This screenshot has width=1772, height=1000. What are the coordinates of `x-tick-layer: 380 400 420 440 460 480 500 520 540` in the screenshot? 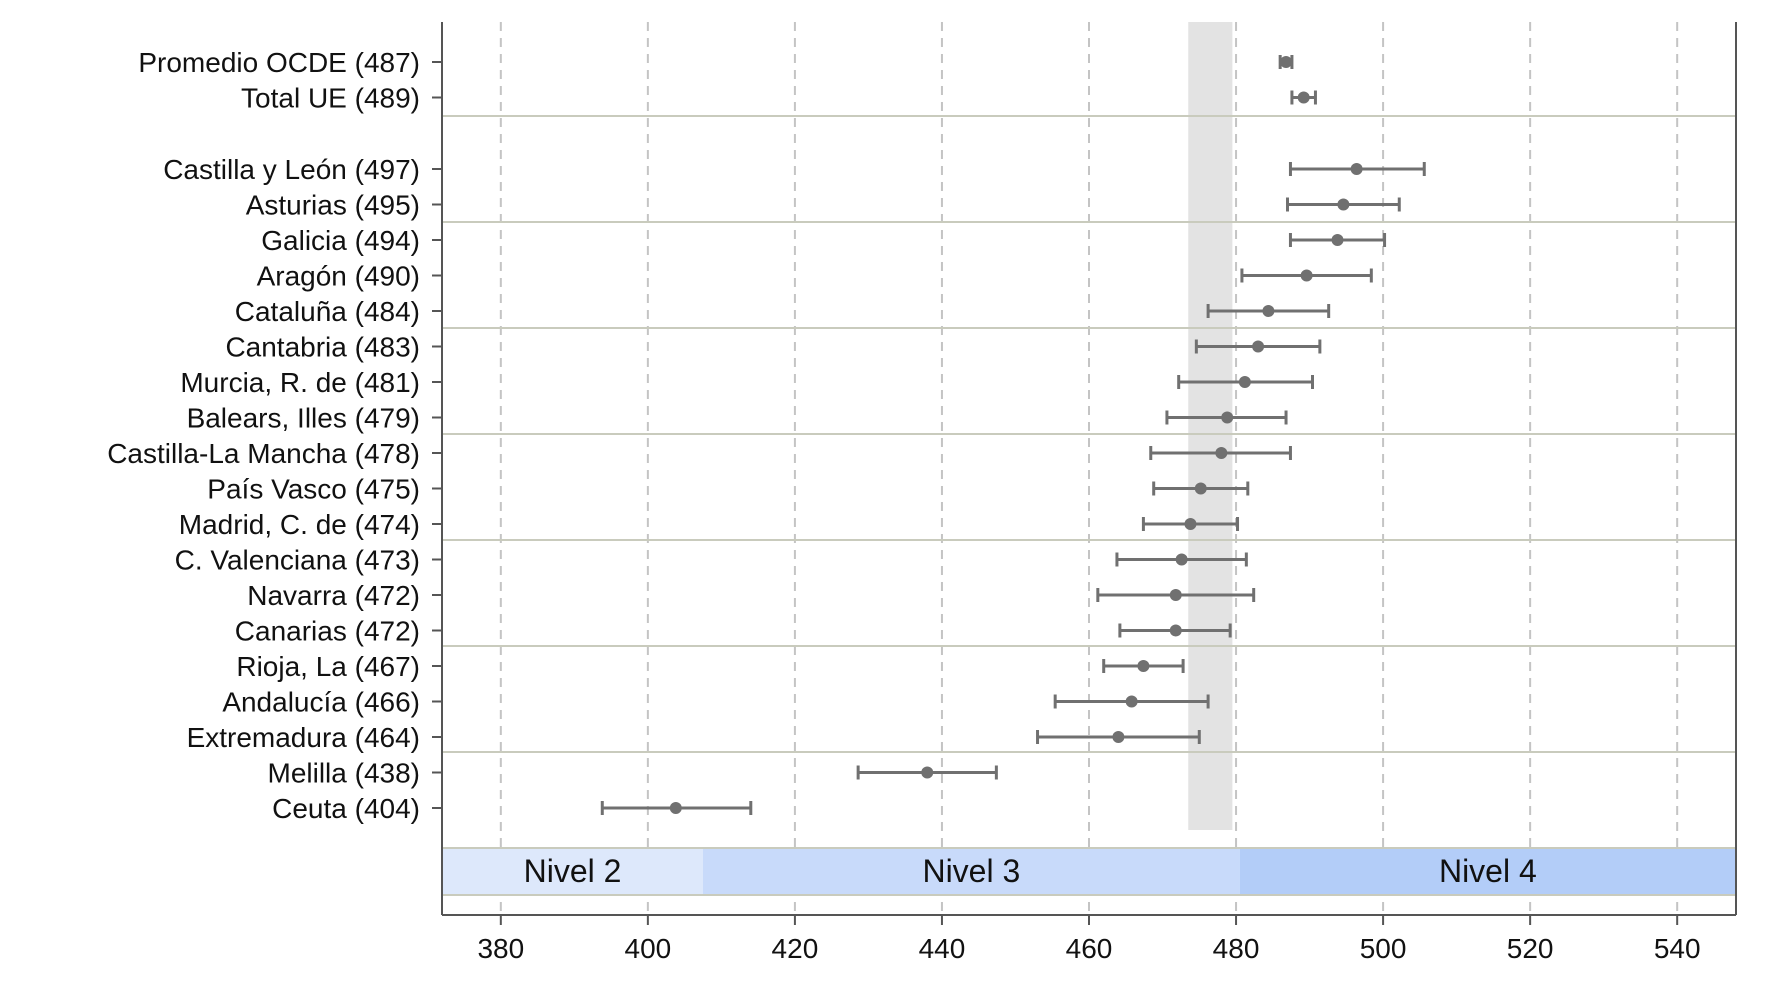 It's located at (1089, 939).